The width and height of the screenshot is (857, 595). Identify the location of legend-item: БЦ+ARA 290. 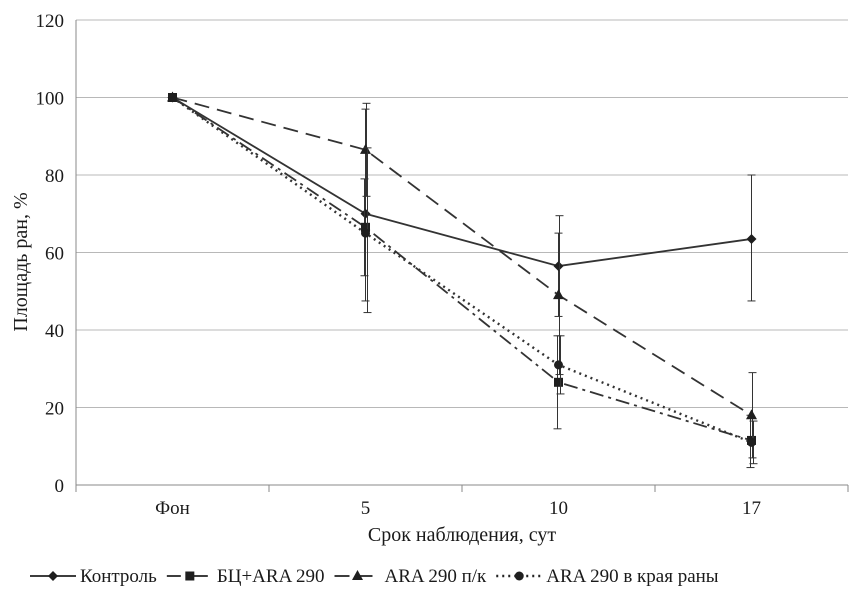
(245, 576).